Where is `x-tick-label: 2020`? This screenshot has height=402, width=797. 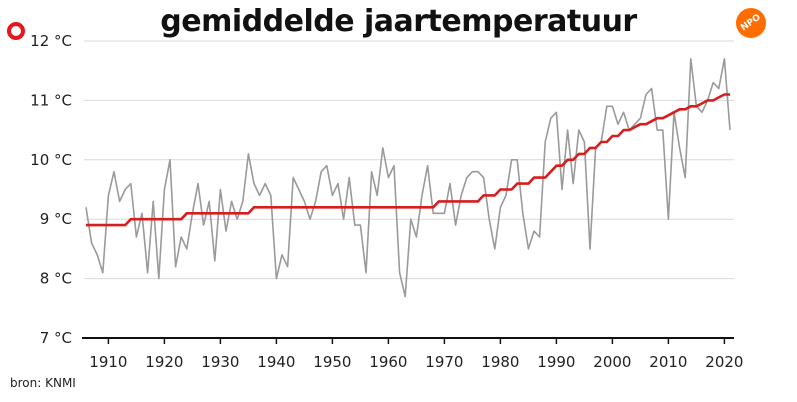 x-tick-label: 2020 is located at coordinates (724, 362).